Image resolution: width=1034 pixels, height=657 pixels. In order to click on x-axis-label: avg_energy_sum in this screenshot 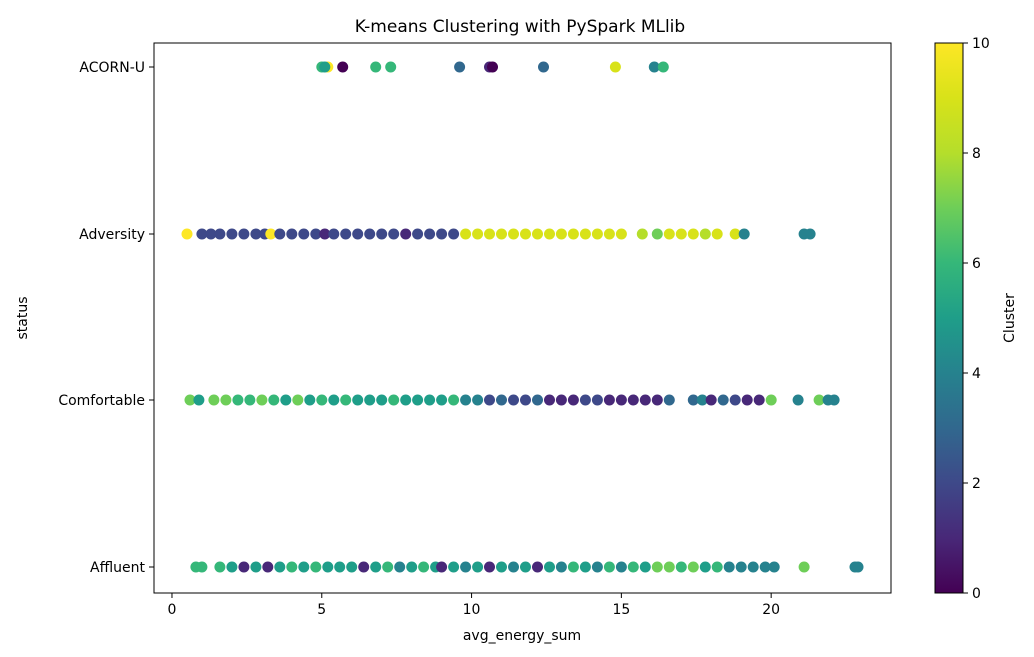, I will do `click(522, 636)`.